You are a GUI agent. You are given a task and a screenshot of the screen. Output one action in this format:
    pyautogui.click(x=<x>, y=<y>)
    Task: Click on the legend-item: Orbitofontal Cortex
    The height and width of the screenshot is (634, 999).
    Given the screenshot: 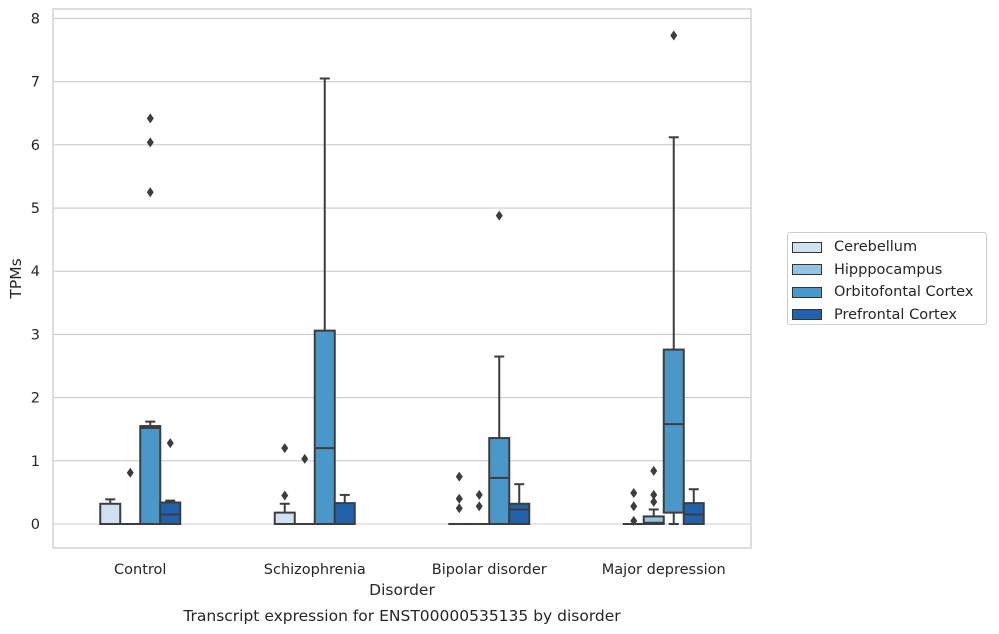 What is the action you would take?
    pyautogui.click(x=889, y=292)
    